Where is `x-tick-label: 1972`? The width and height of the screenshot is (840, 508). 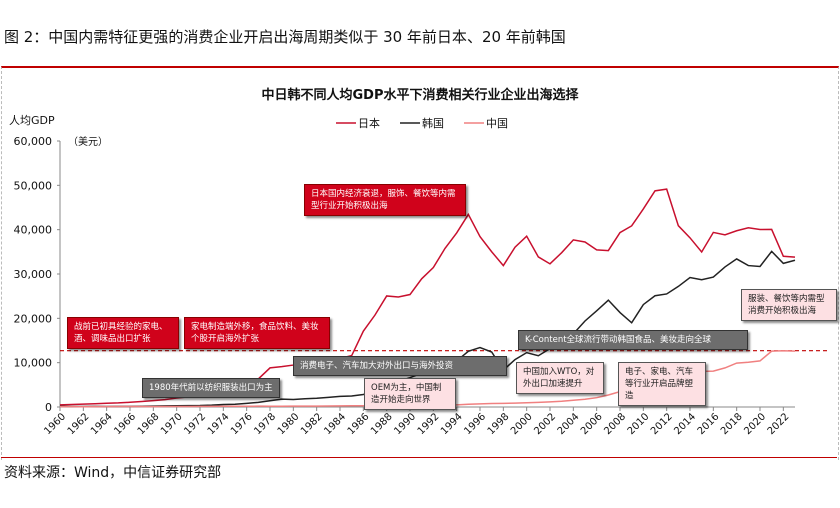 x-tick-label: 1972 is located at coordinates (195, 424).